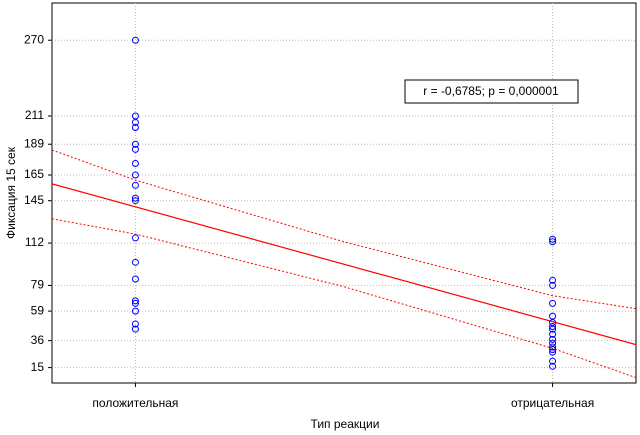 This screenshot has height=435, width=640. I want to click on annotation-box, so click(491, 91).